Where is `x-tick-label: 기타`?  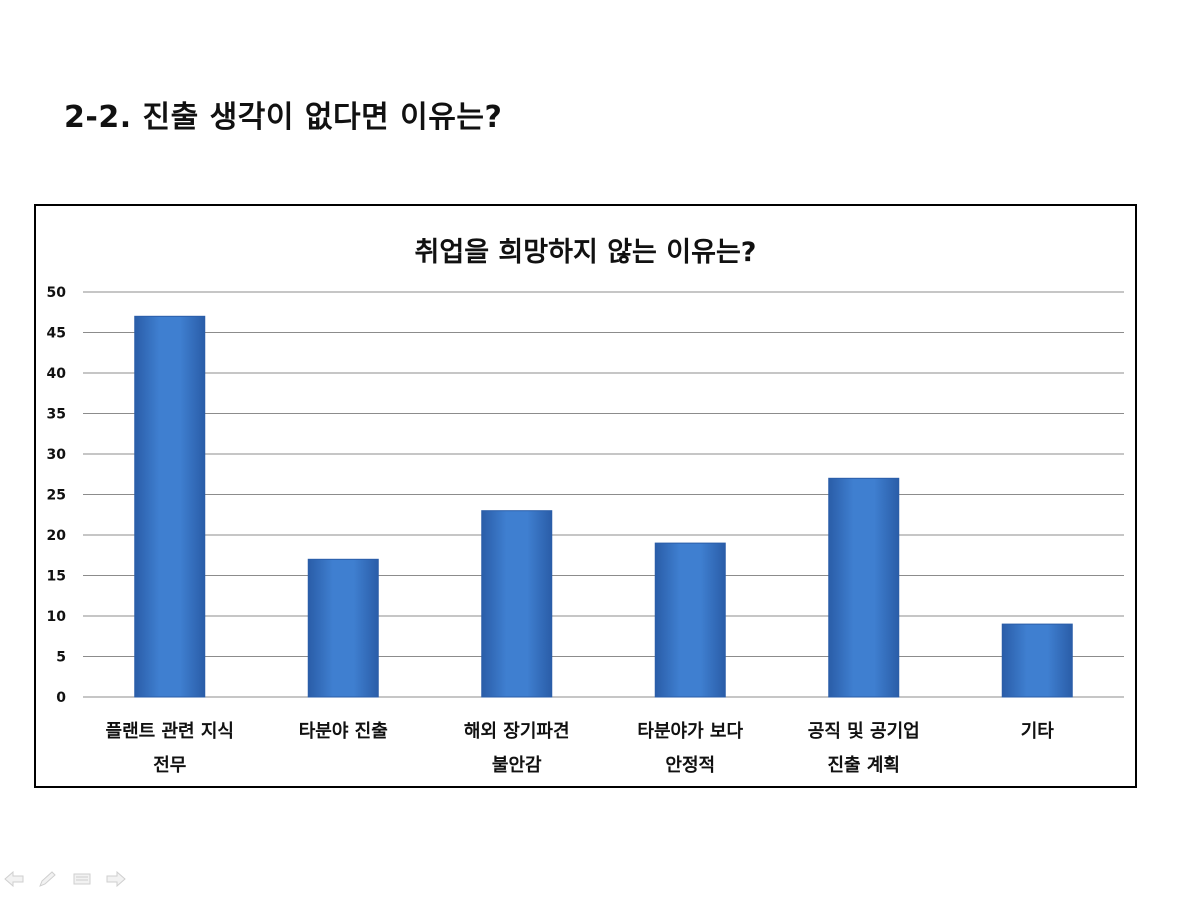 x-tick-label: 기타 is located at coordinates (1038, 731).